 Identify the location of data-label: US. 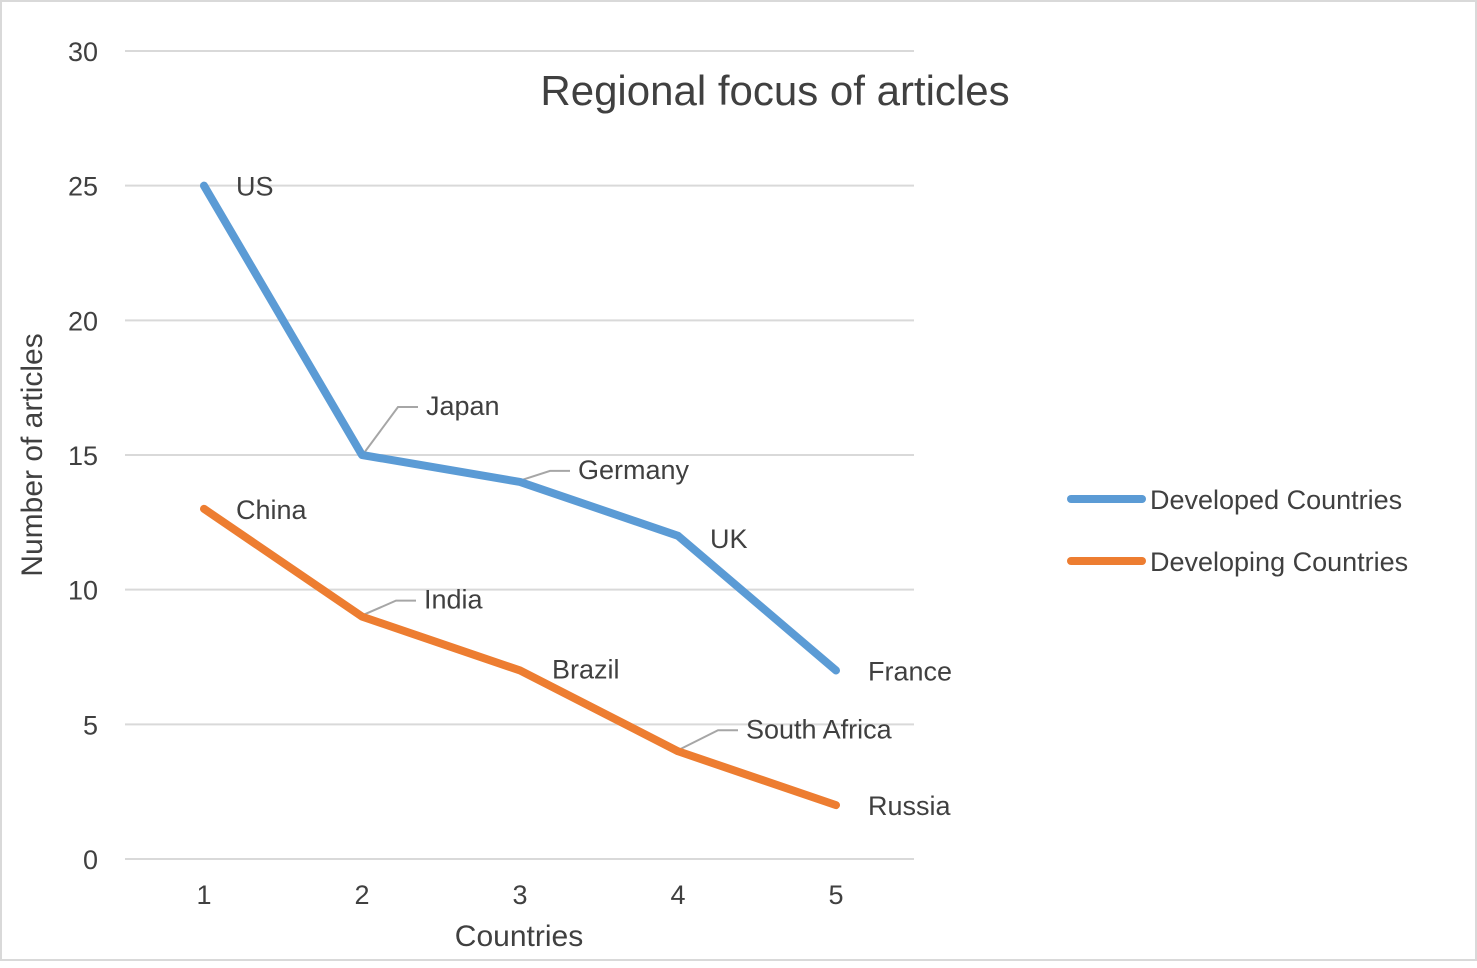
(255, 187).